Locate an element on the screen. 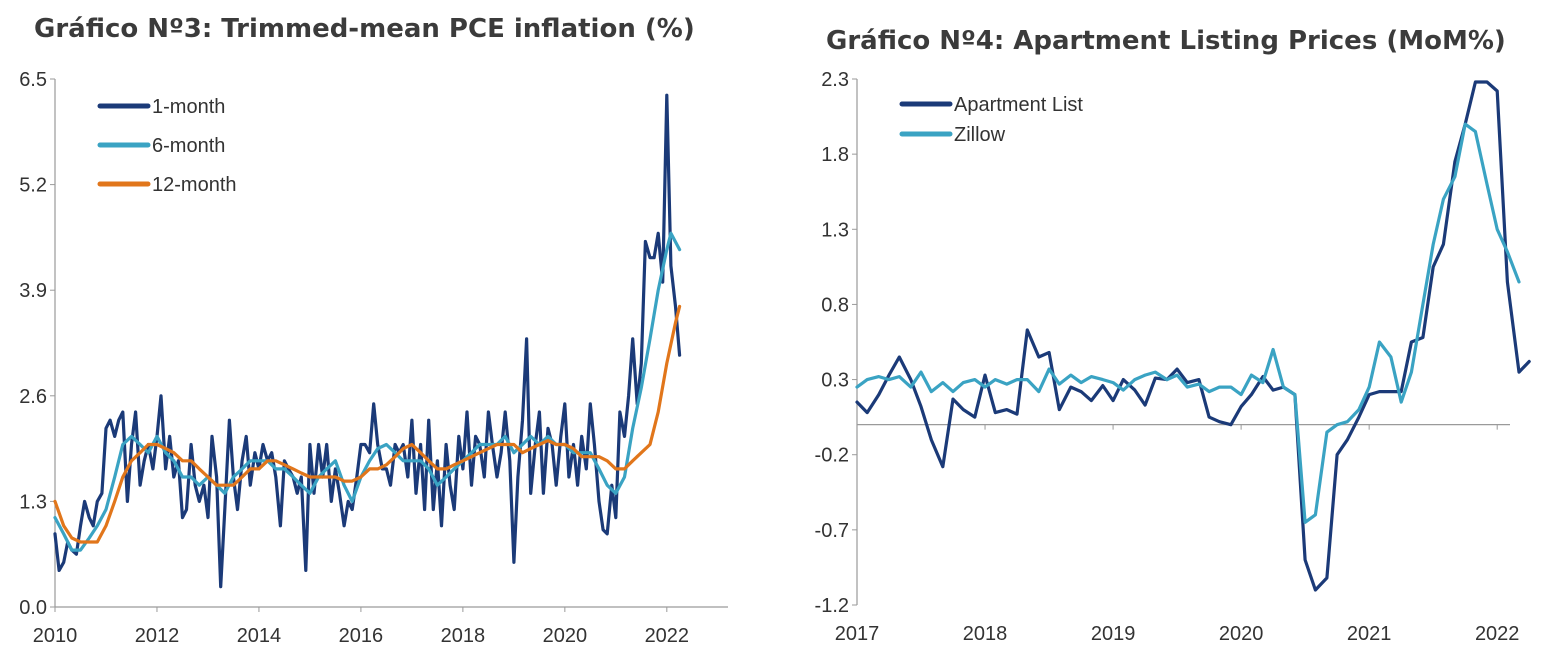  legend-label: Apartment List is located at coordinates (1018, 105).